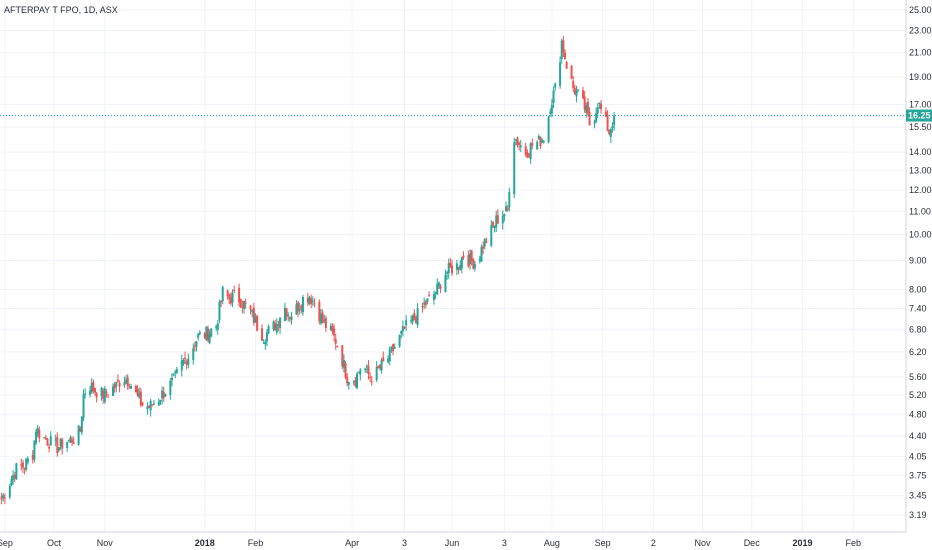 The image size is (932, 550). Describe the element at coordinates (918, 456) in the screenshot. I see `y-tick-label: 4.05` at that location.